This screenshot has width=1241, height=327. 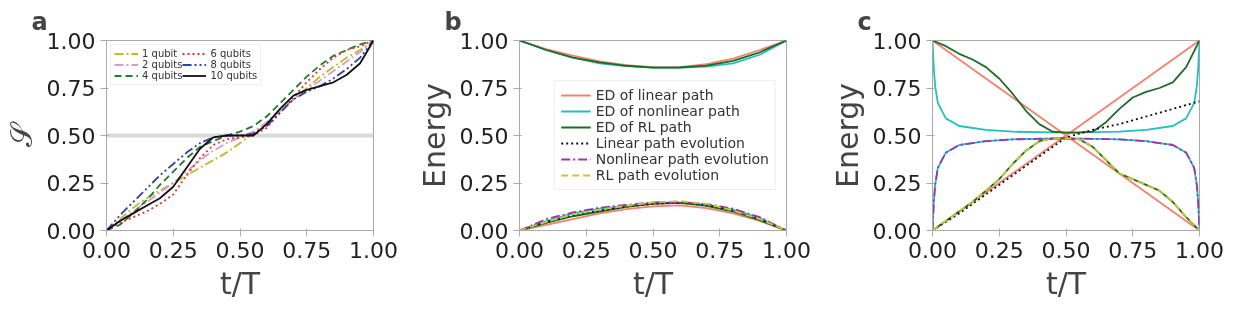 I want to click on legend-label: ED of linear path, so click(x=654, y=95).